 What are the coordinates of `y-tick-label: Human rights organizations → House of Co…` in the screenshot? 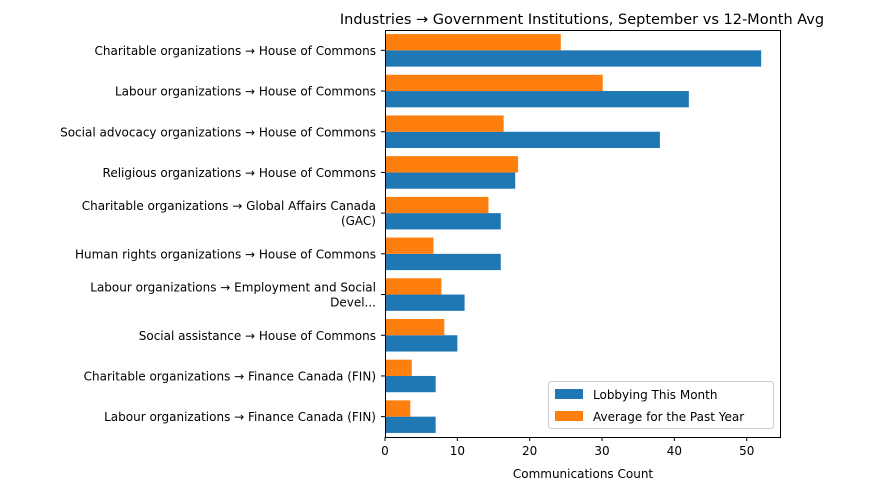 It's located at (225, 254).